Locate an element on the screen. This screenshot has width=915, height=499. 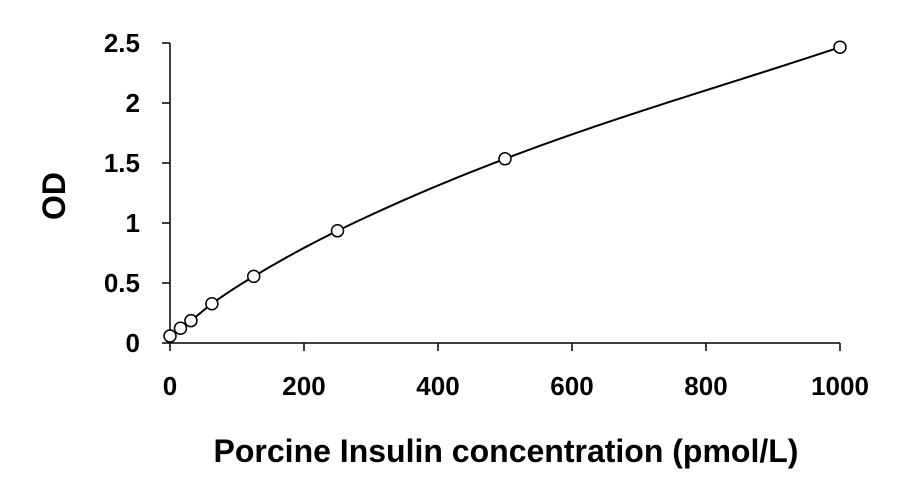
x-tick-label: 1000 is located at coordinates (840, 386).